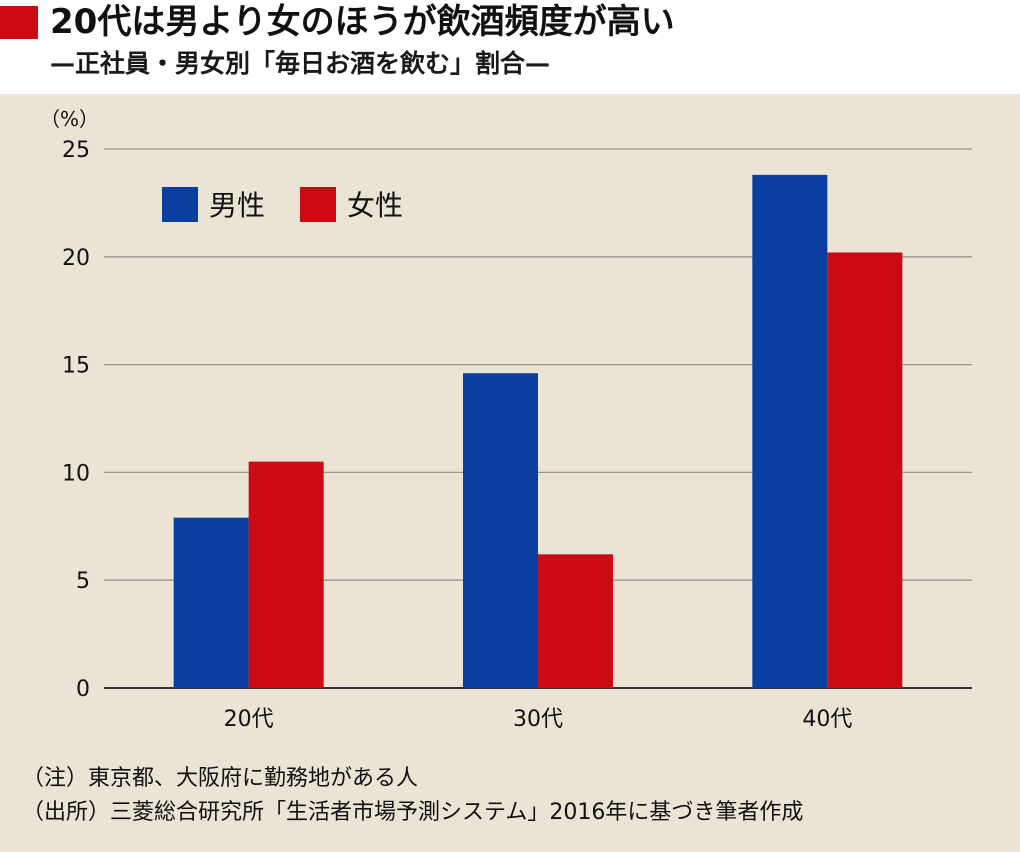 This screenshot has height=852, width=1020. Describe the element at coordinates (220, 778) in the screenshot. I see `note-line: （注）東京都、大阪府に勤務地がある人` at that location.